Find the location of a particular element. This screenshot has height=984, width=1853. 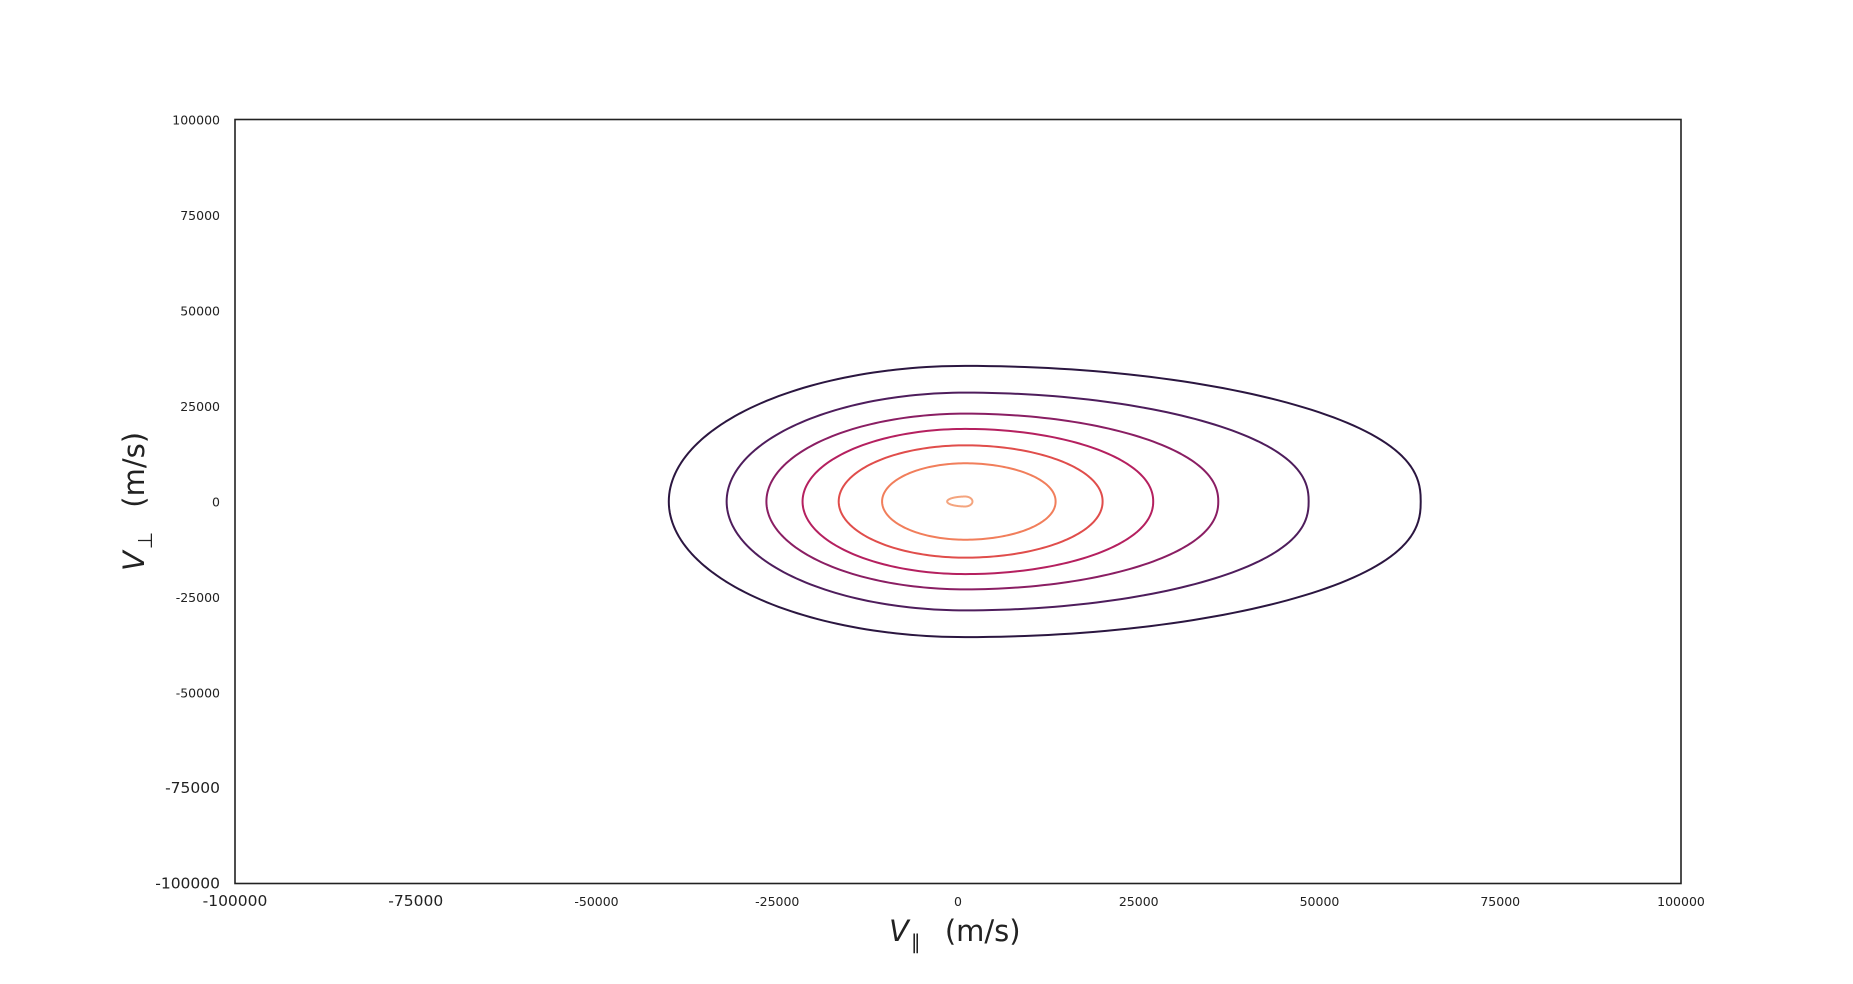

y-tick-label: -75000 is located at coordinates (192, 788).